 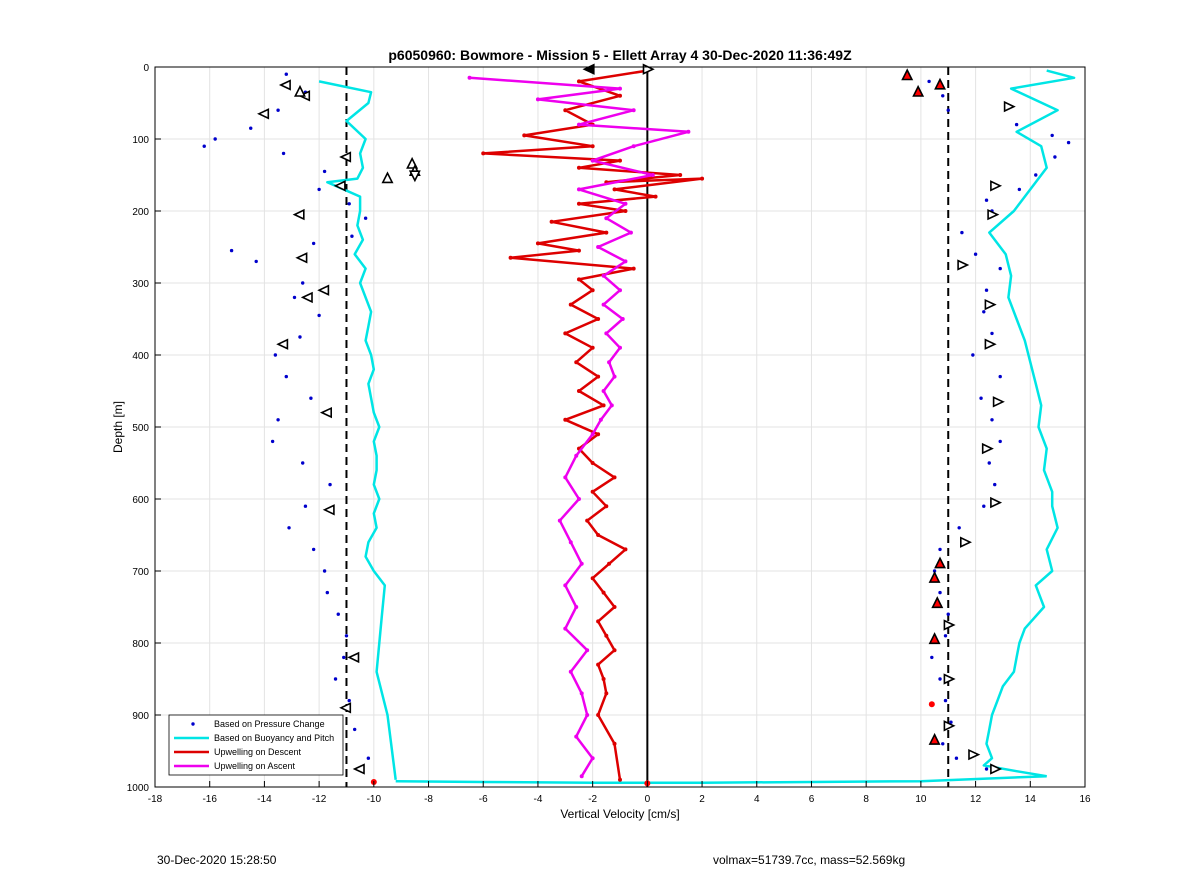 I want to click on x-tick-label: 16, so click(x=1085, y=799).